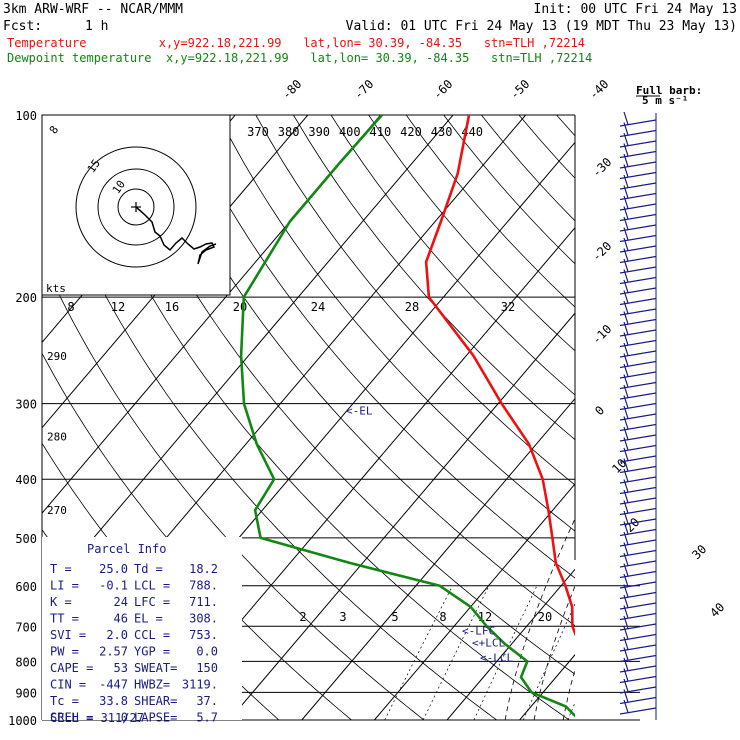 The height and width of the screenshot is (740, 740). Describe the element at coordinates (519, 89) in the screenshot. I see `temperature-tick--50: -50` at that location.